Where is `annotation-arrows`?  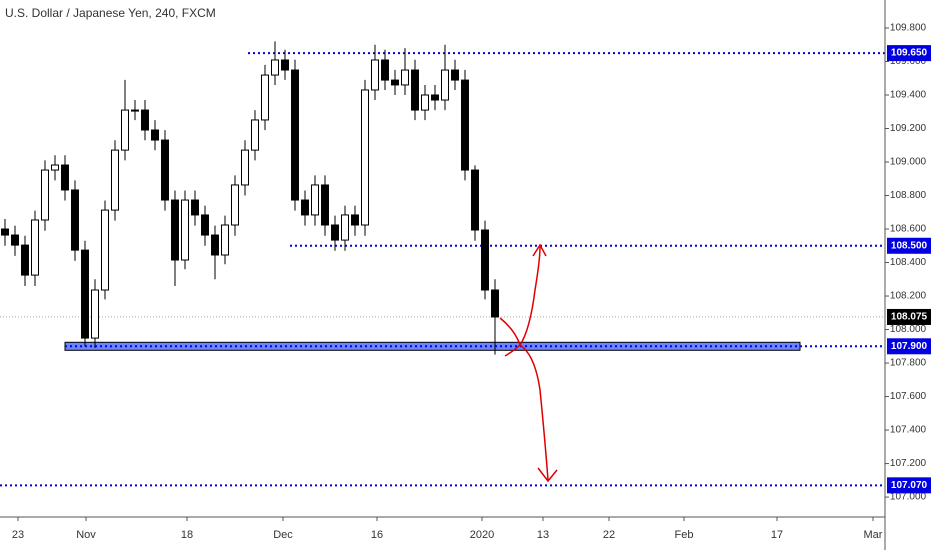
annotation-arrows is located at coordinates (528, 363).